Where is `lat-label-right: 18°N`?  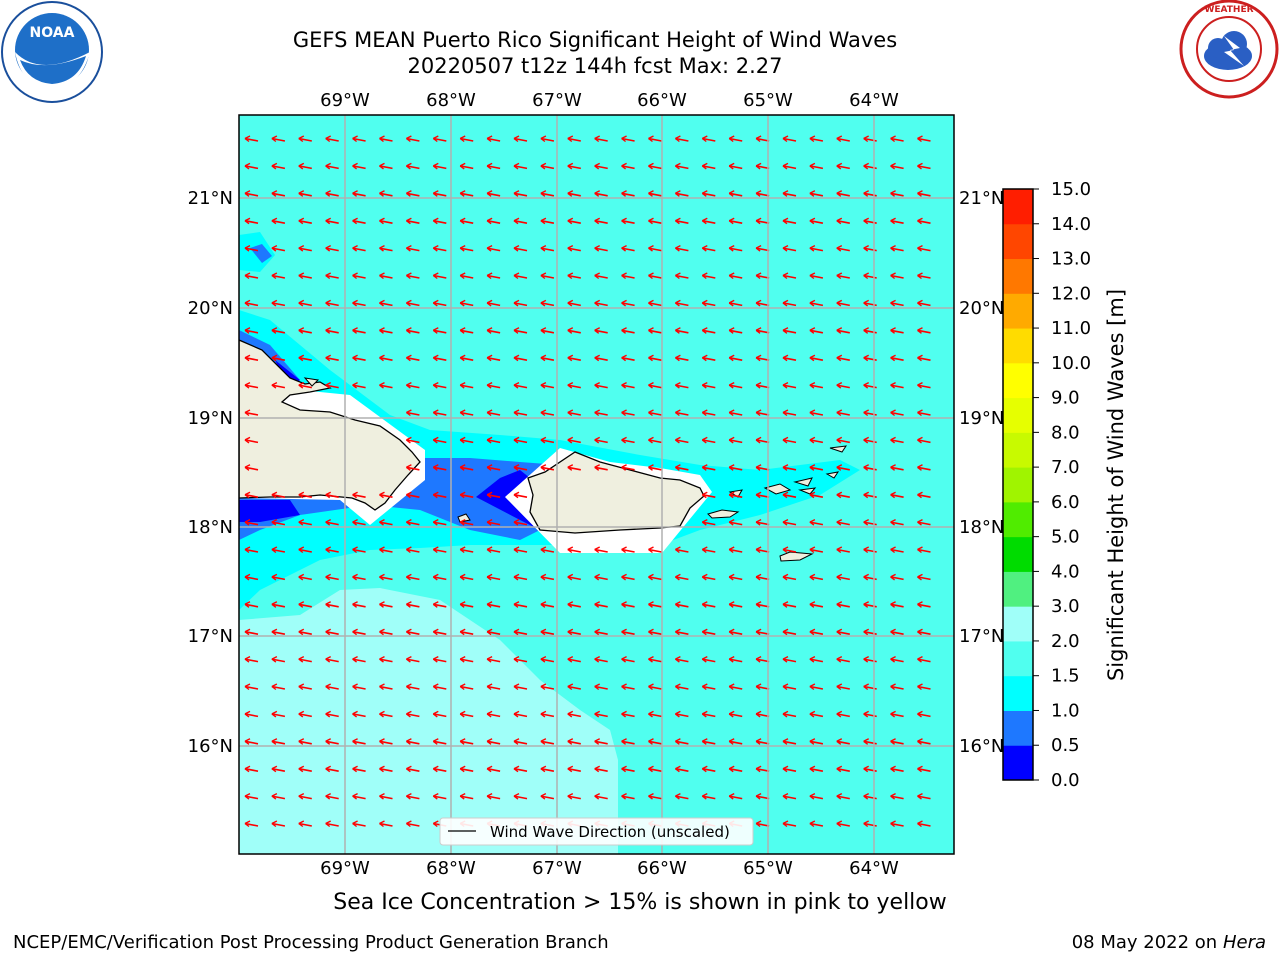
lat-label-right: 18°N is located at coordinates (981, 527).